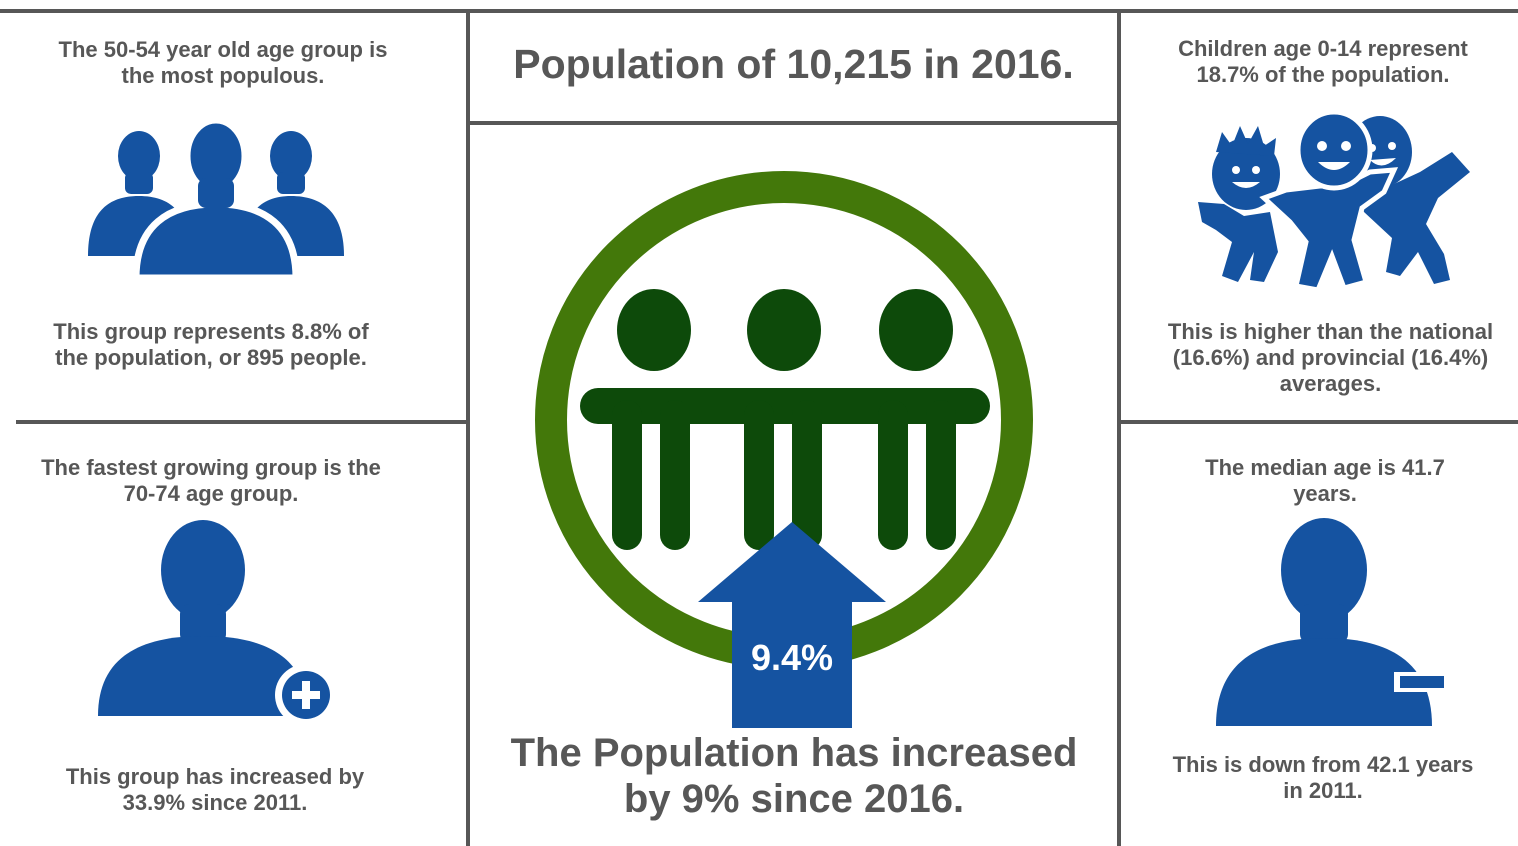 The width and height of the screenshot is (1518, 846). What do you see at coordinates (1323, 777) in the screenshot?
I see `median-age-caption: This is down from 42.1 years in 2011.` at bounding box center [1323, 777].